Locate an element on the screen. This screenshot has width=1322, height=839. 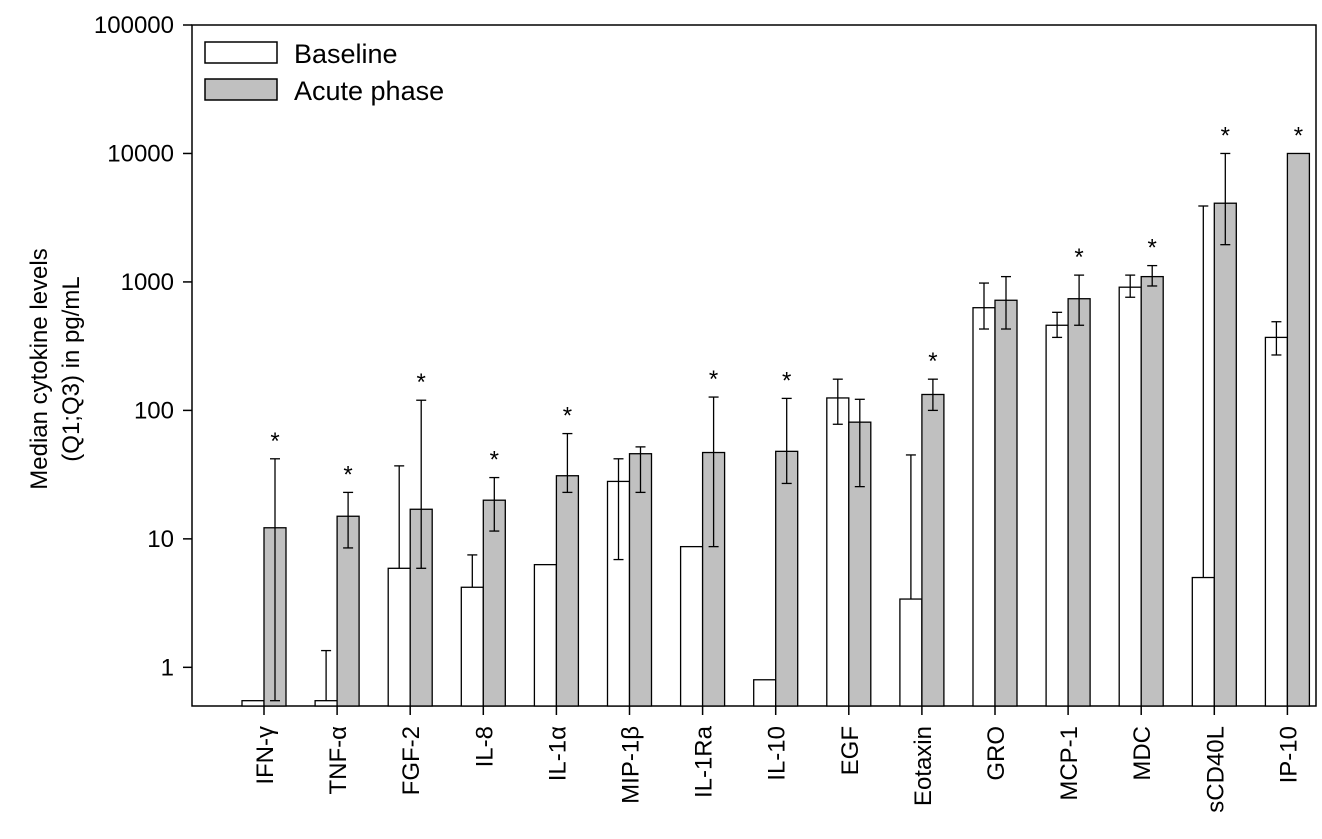
x-tick-label-scd40l: sCD40L is located at coordinates (1215, 769).